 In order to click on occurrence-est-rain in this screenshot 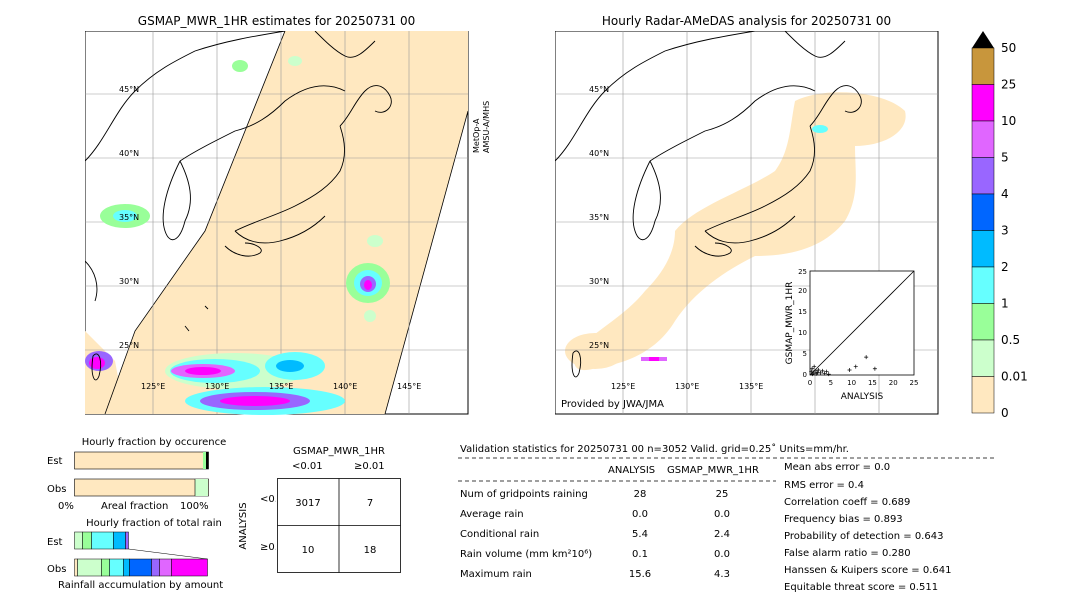, I will do `click(204, 460)`.